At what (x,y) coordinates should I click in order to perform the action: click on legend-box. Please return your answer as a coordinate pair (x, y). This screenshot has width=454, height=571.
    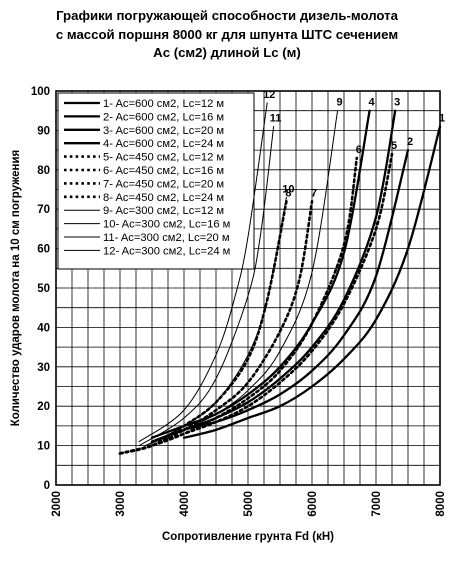
    Looking at the image, I should click on (156, 181).